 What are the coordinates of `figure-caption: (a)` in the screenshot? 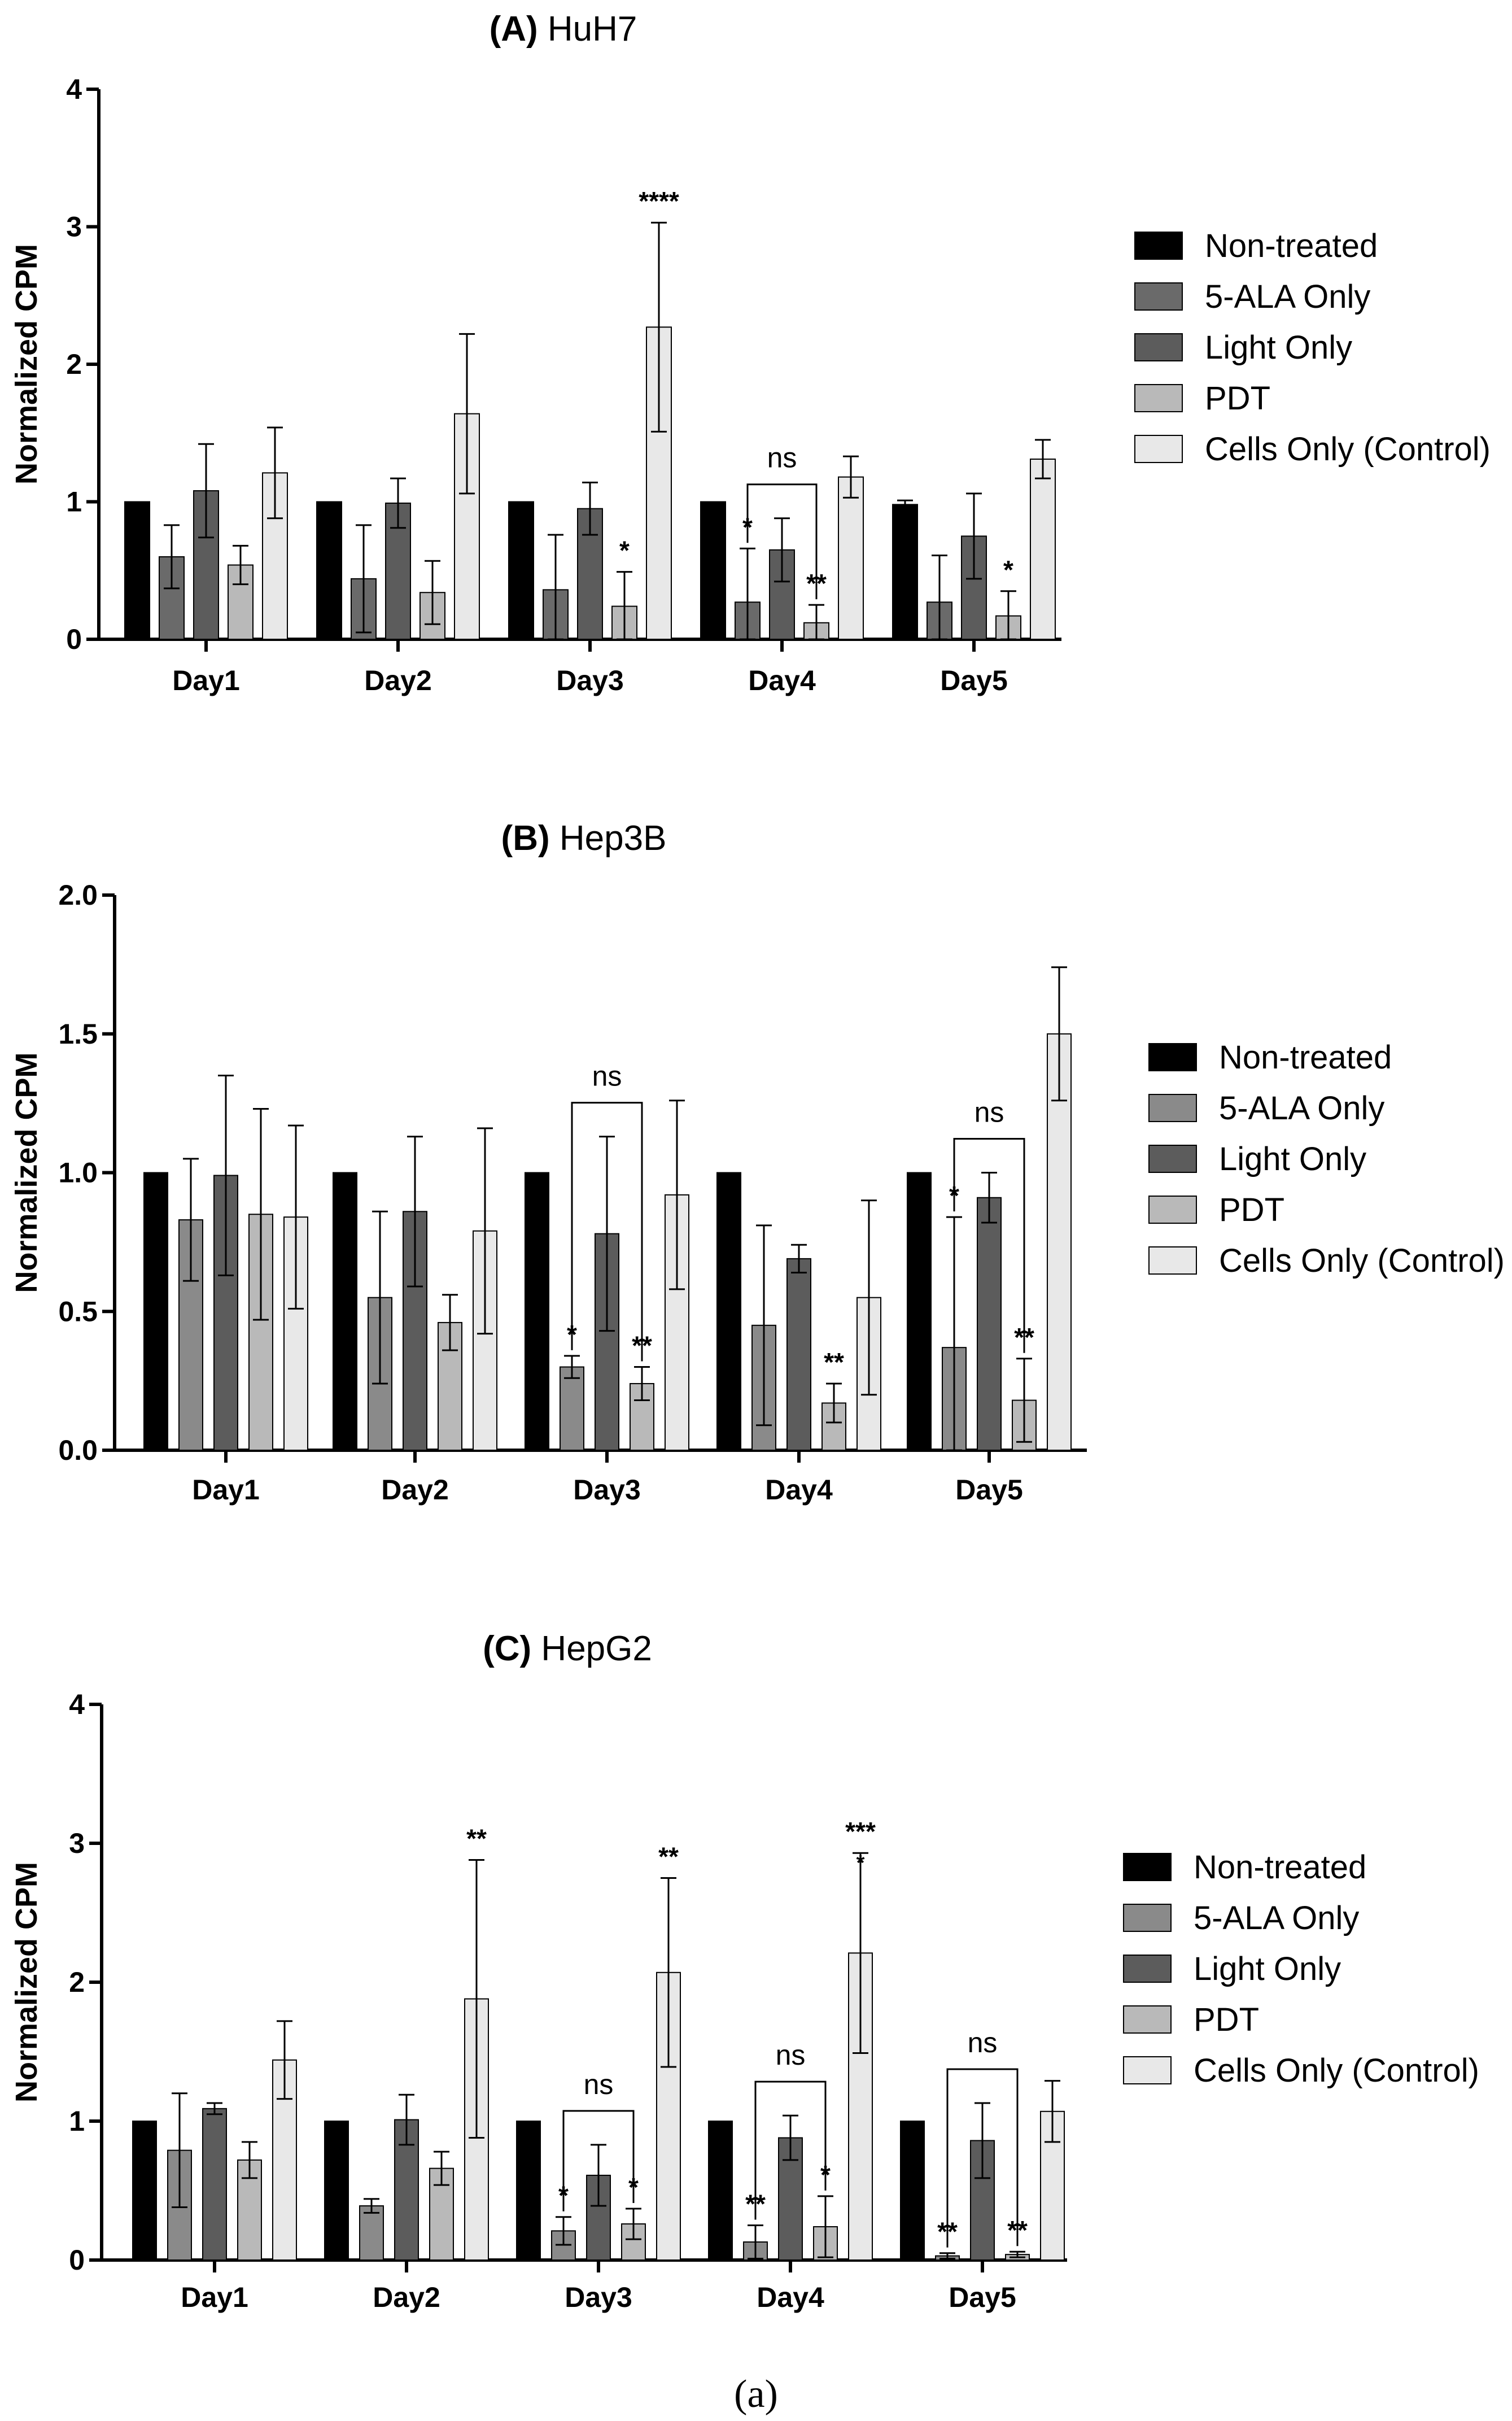 It's located at (756, 2394).